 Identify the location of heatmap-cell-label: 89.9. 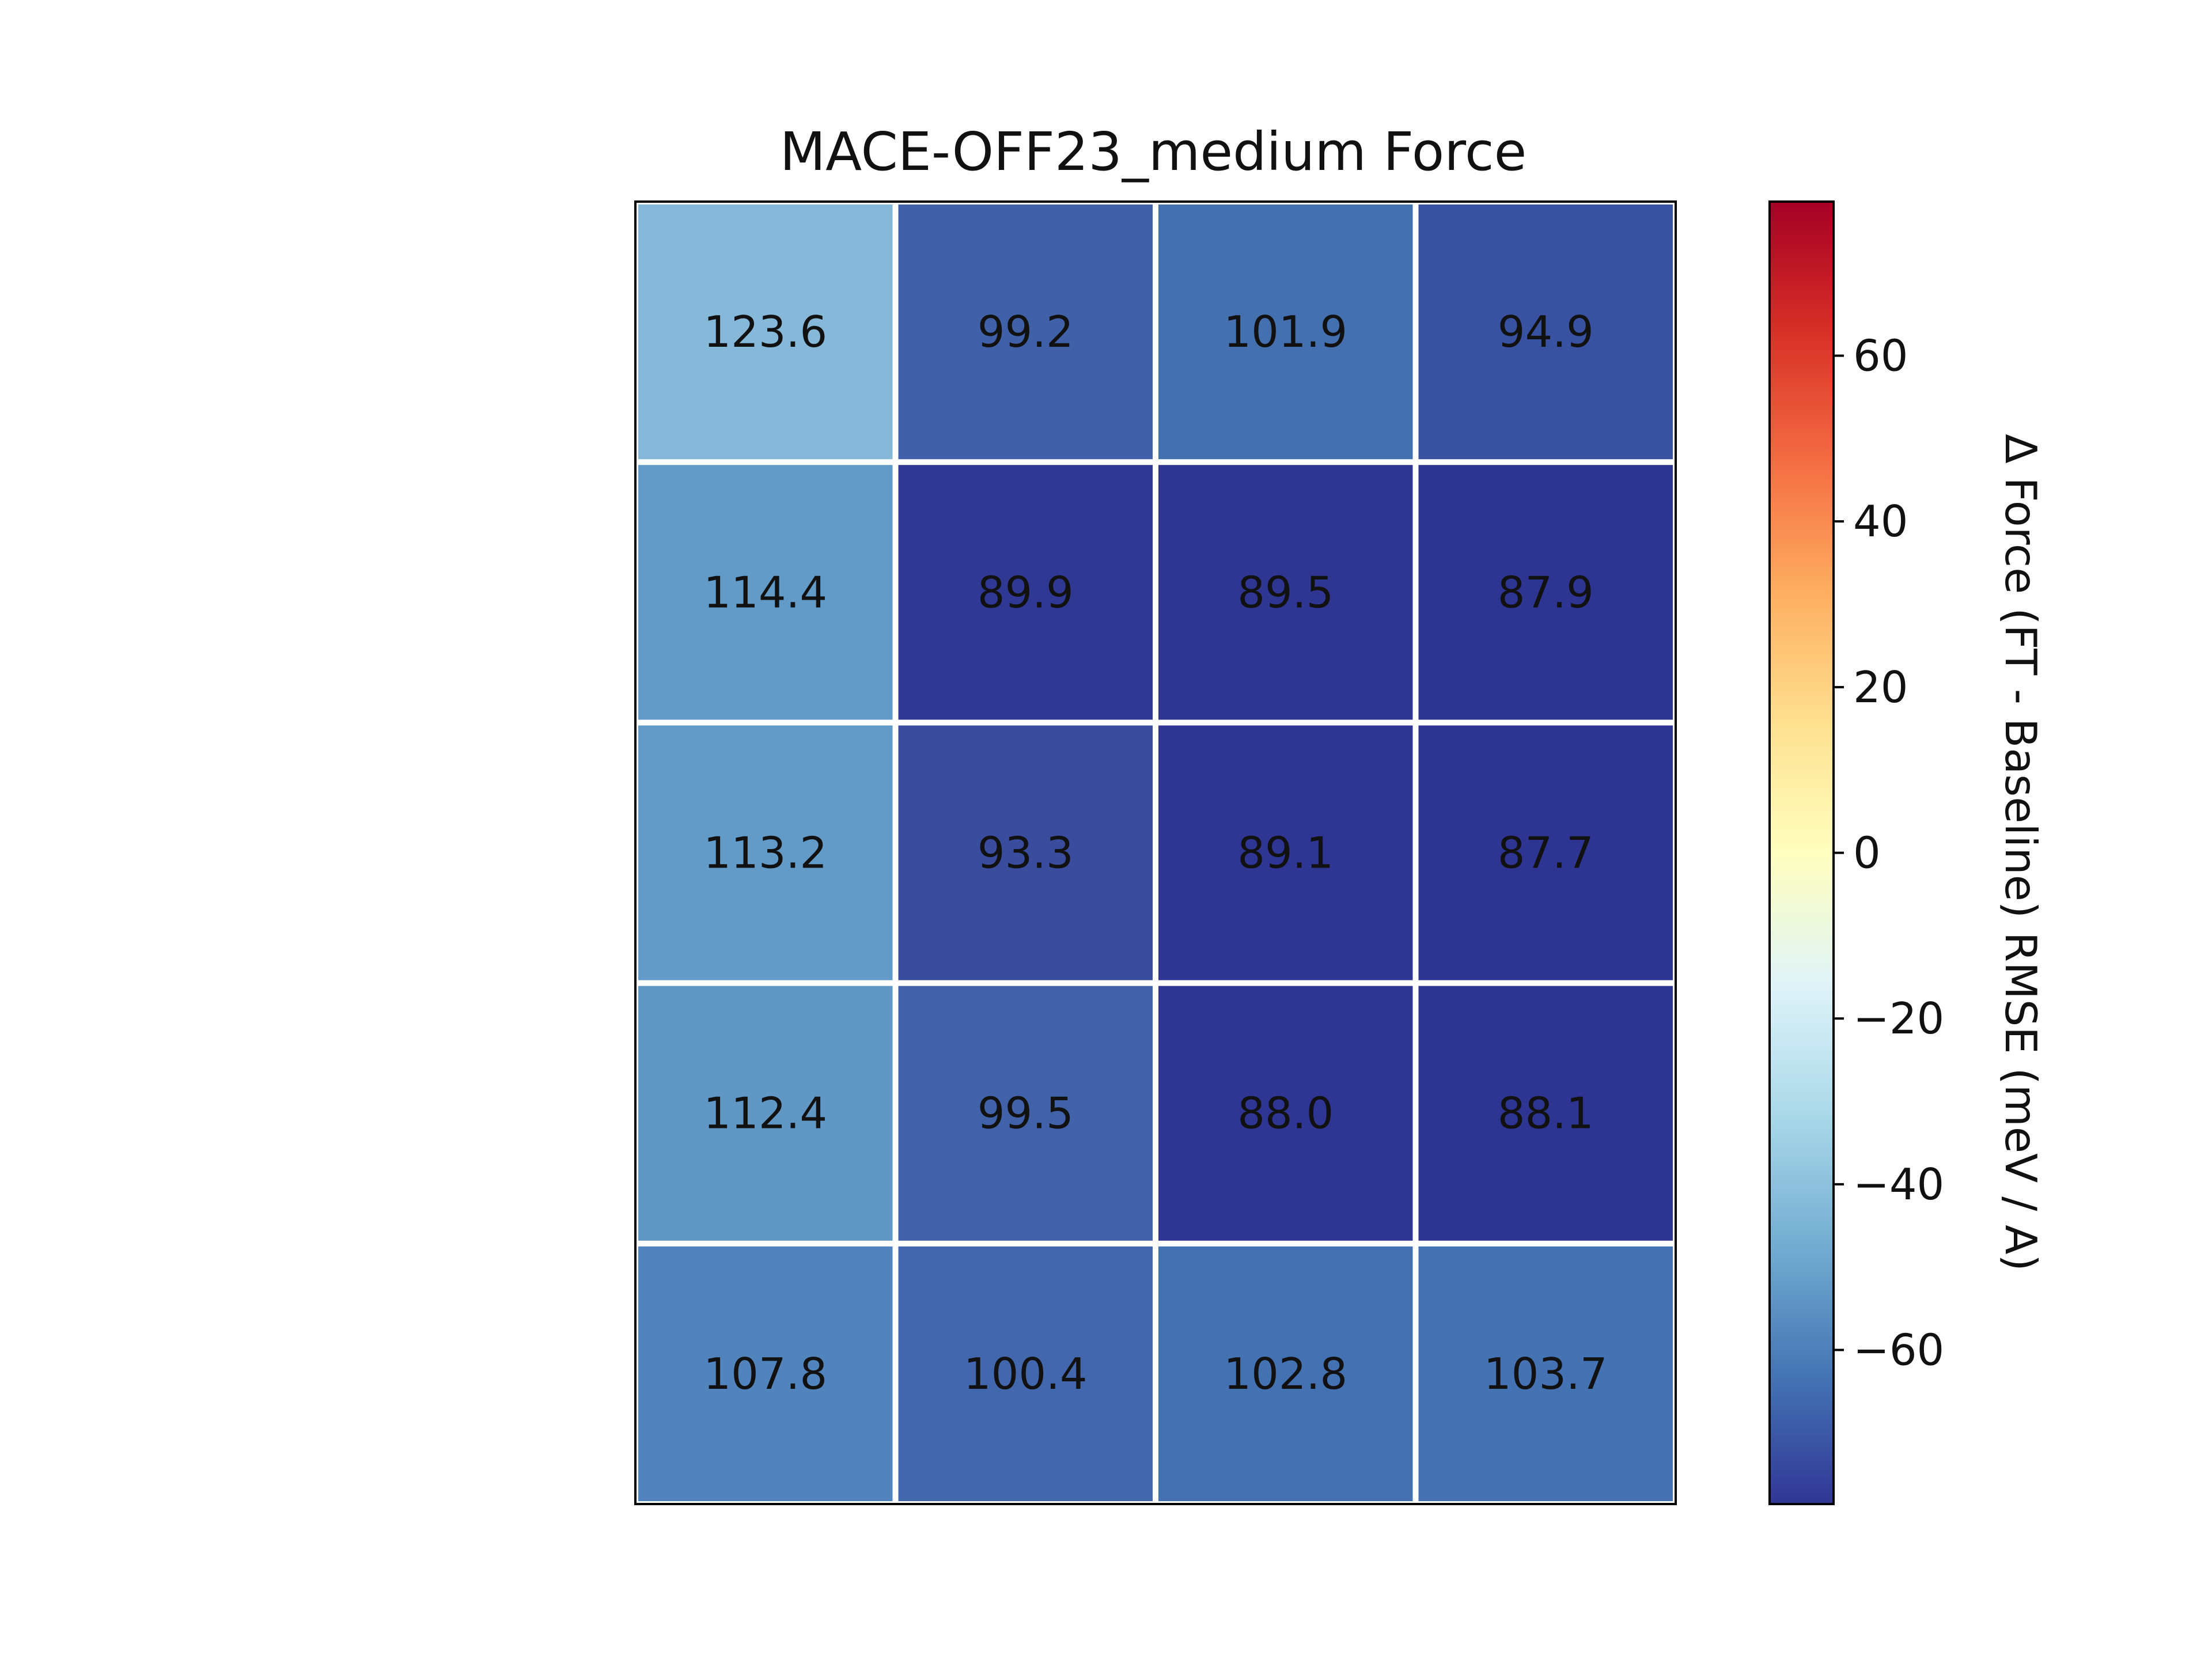
(1026, 592).